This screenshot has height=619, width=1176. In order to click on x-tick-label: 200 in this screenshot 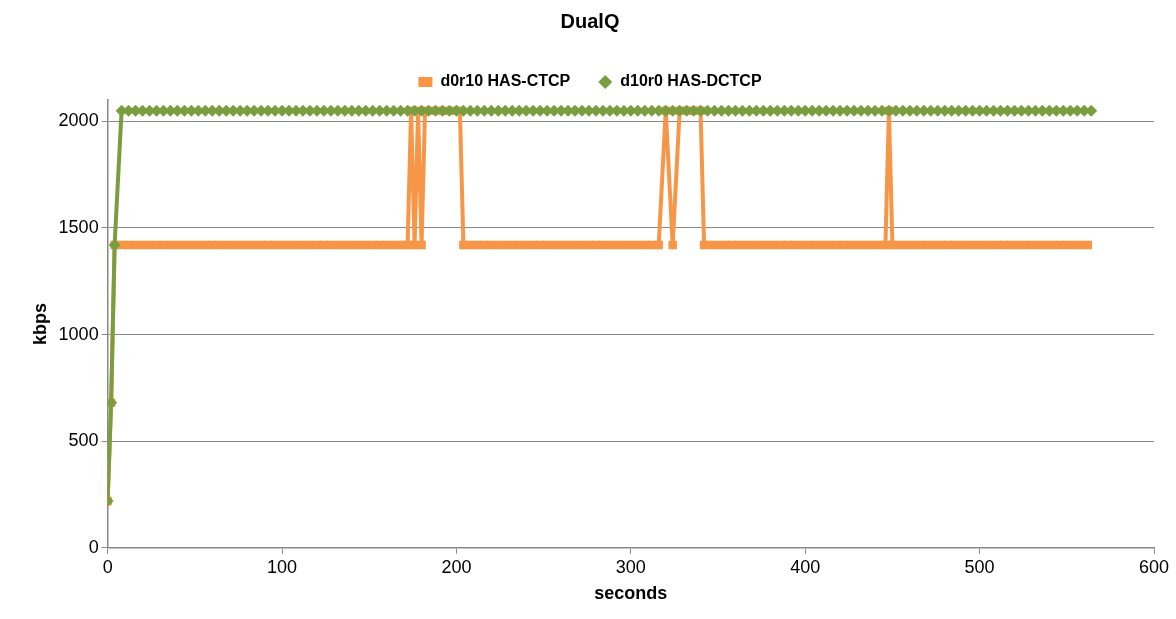, I will do `click(456, 566)`.